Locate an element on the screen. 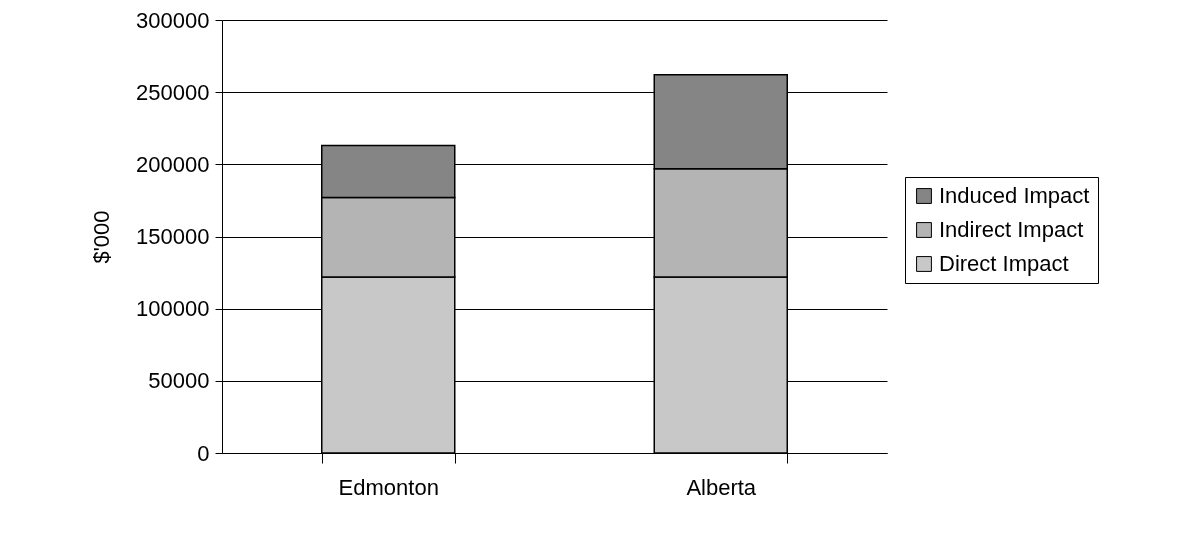 Image resolution: width=1183 pixels, height=552 pixels. legend-label: Induced Impact is located at coordinates (1014, 195).